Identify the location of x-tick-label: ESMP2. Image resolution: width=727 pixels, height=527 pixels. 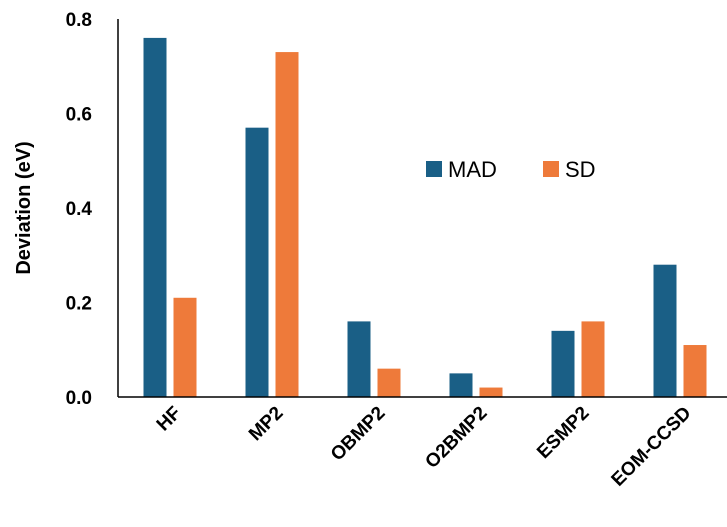
(563, 433).